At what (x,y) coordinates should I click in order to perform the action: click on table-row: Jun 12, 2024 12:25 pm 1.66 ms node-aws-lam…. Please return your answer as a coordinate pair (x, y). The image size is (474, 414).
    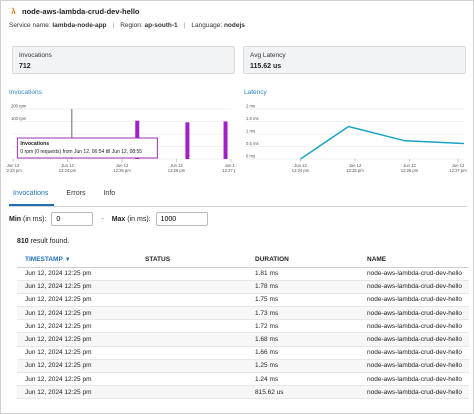
    Looking at the image, I should click on (243, 353).